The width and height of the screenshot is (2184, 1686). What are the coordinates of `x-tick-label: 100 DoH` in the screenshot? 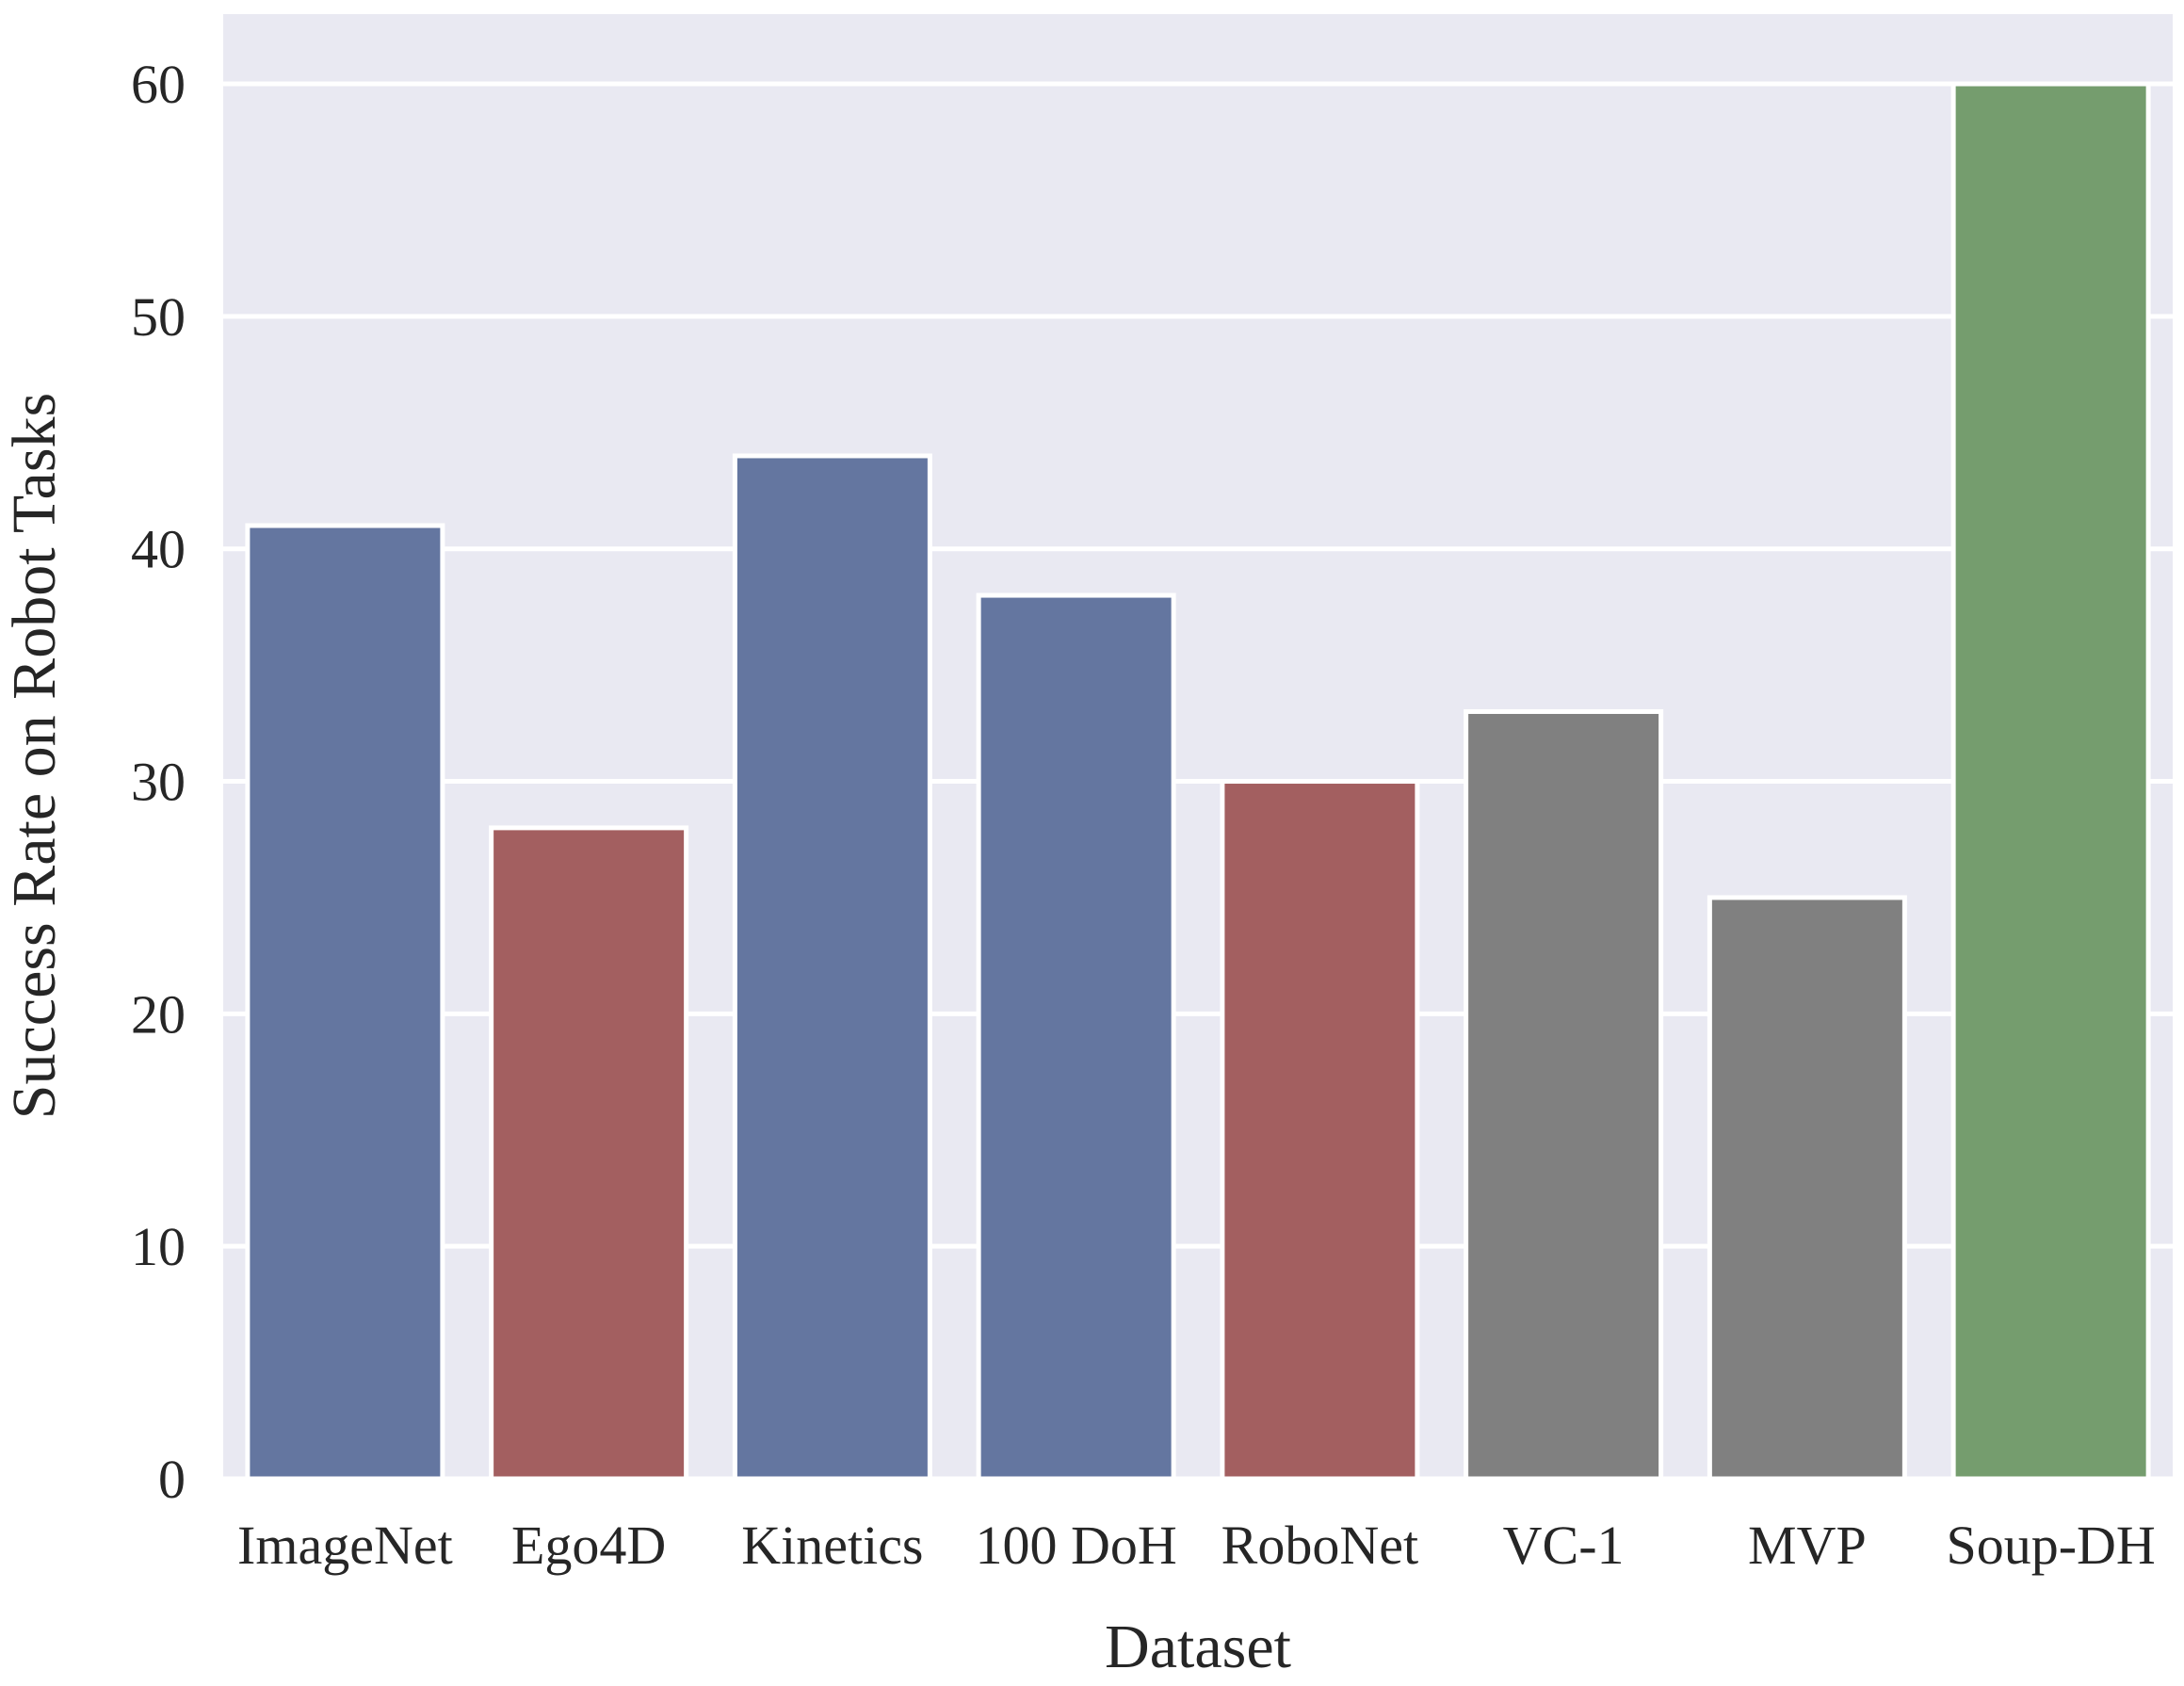 It's located at (1075, 1545).